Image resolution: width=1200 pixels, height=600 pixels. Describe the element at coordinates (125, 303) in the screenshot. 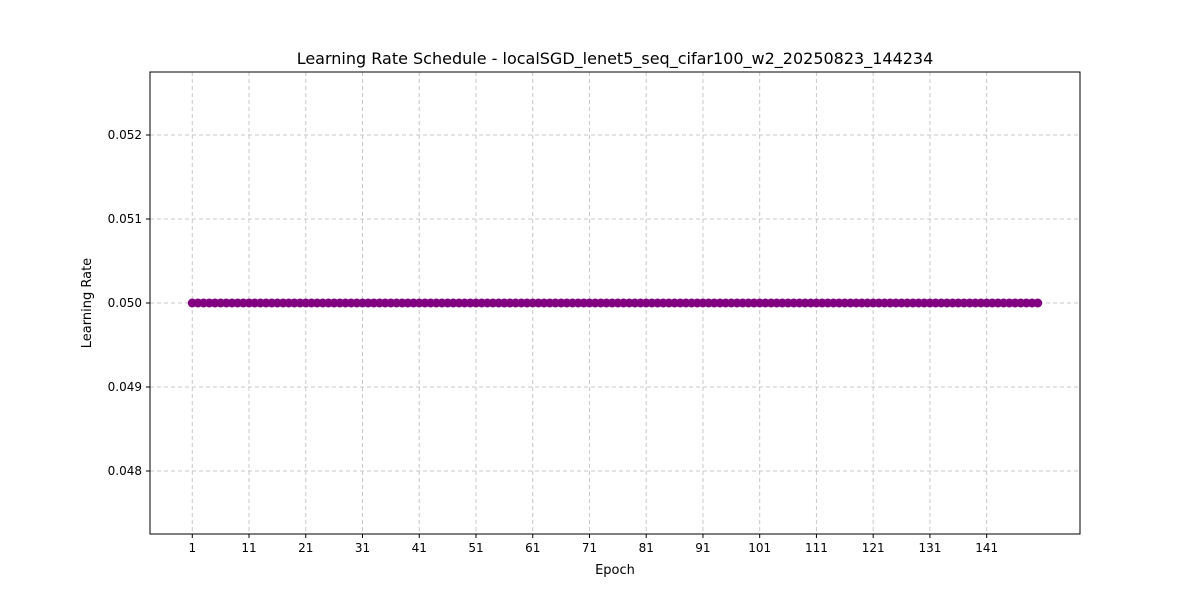

I see `y-tick-label: 0.050` at that location.